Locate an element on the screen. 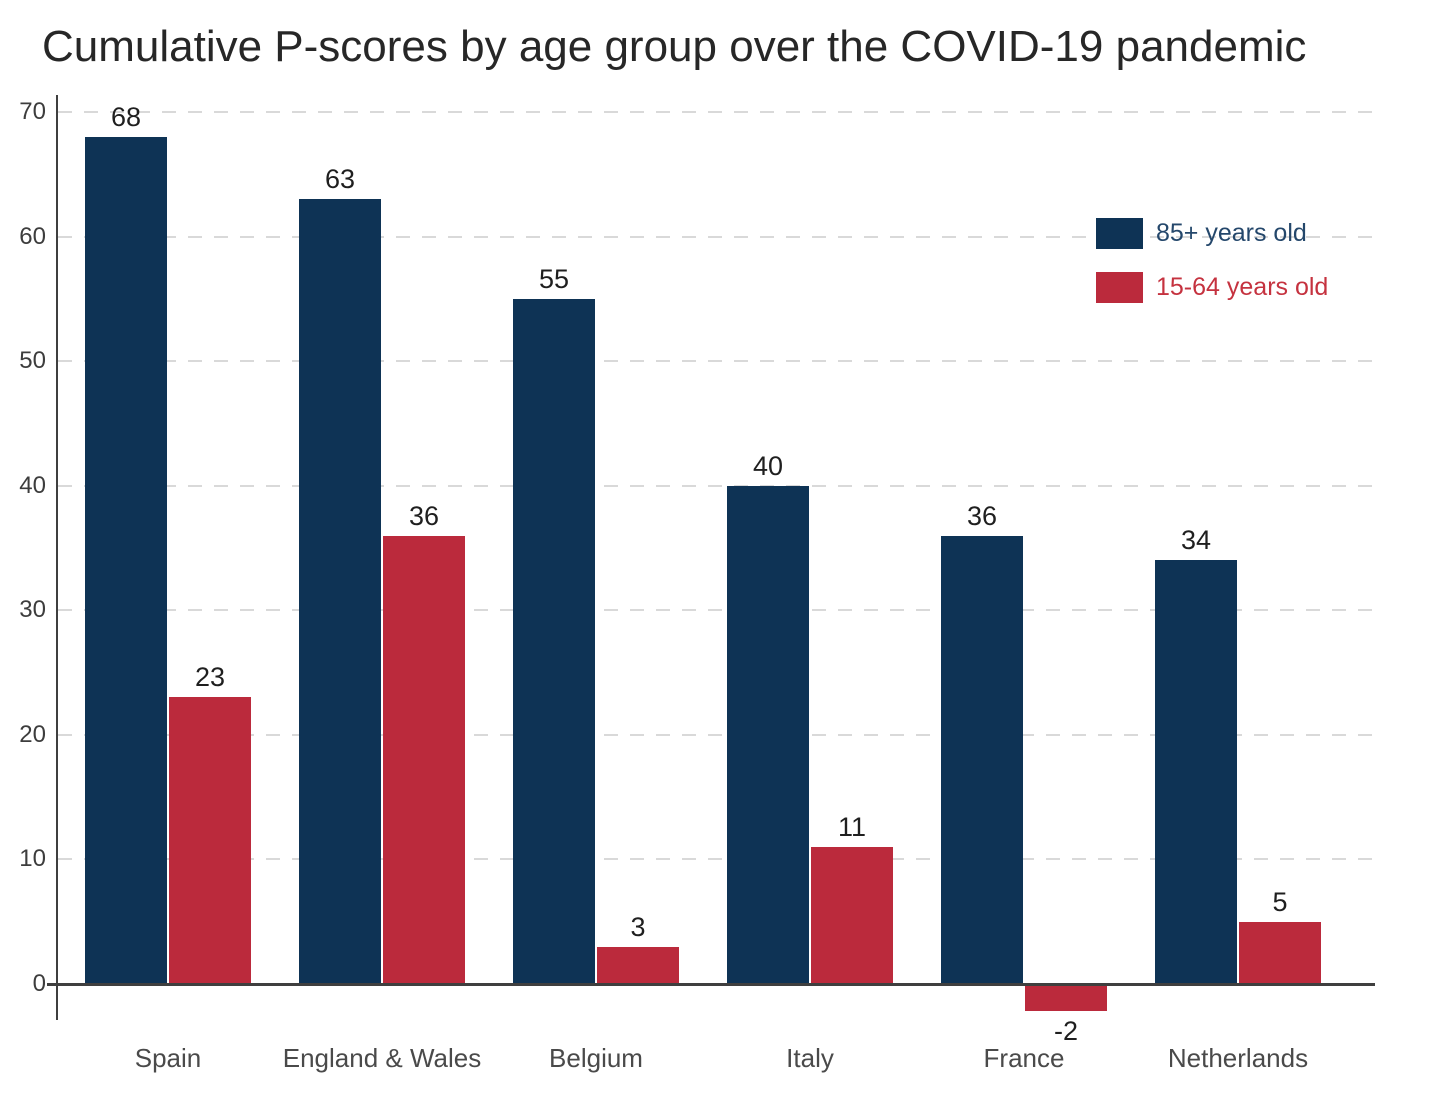 The image size is (1433, 1102). x-category-label: Belgium is located at coordinates (596, 1058).